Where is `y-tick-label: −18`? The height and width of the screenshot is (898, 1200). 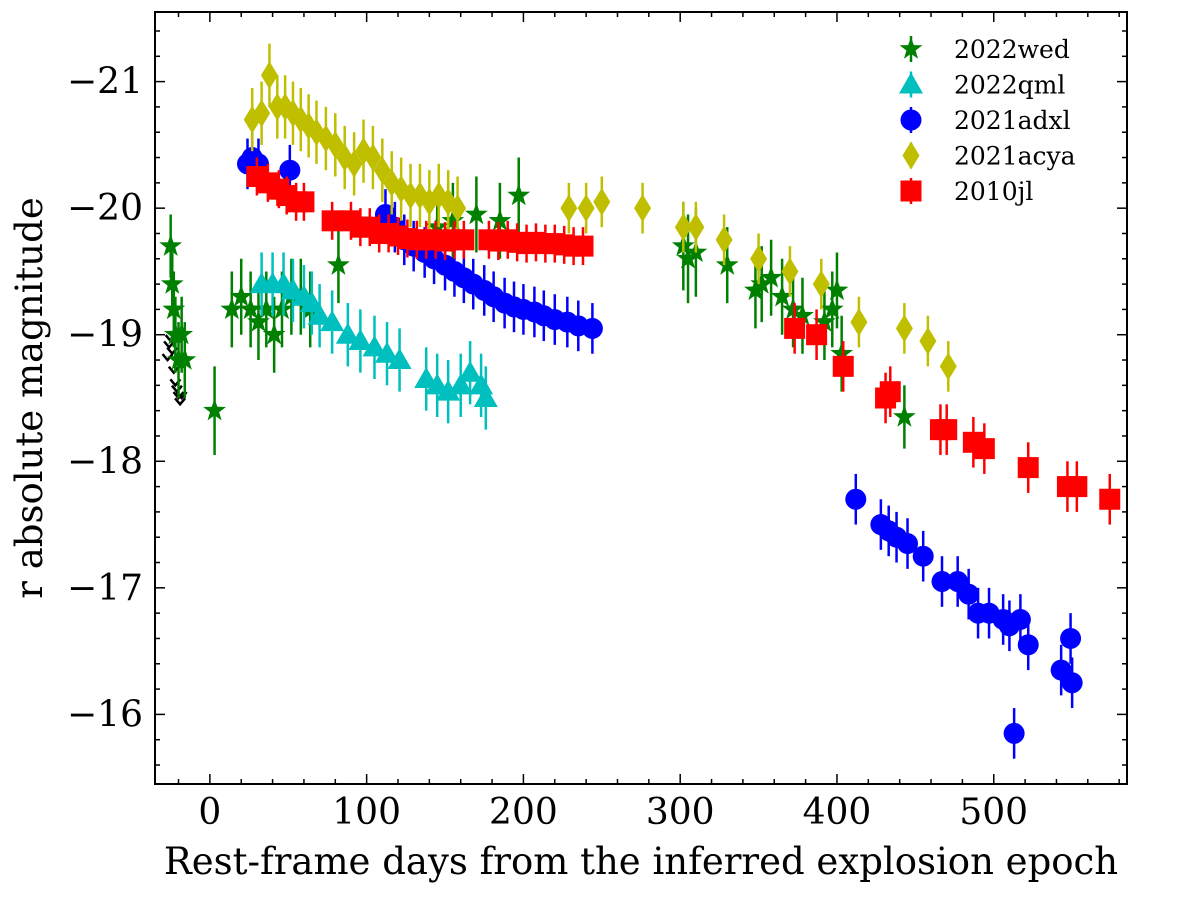
y-tick-label: −18 is located at coordinates (105, 461).